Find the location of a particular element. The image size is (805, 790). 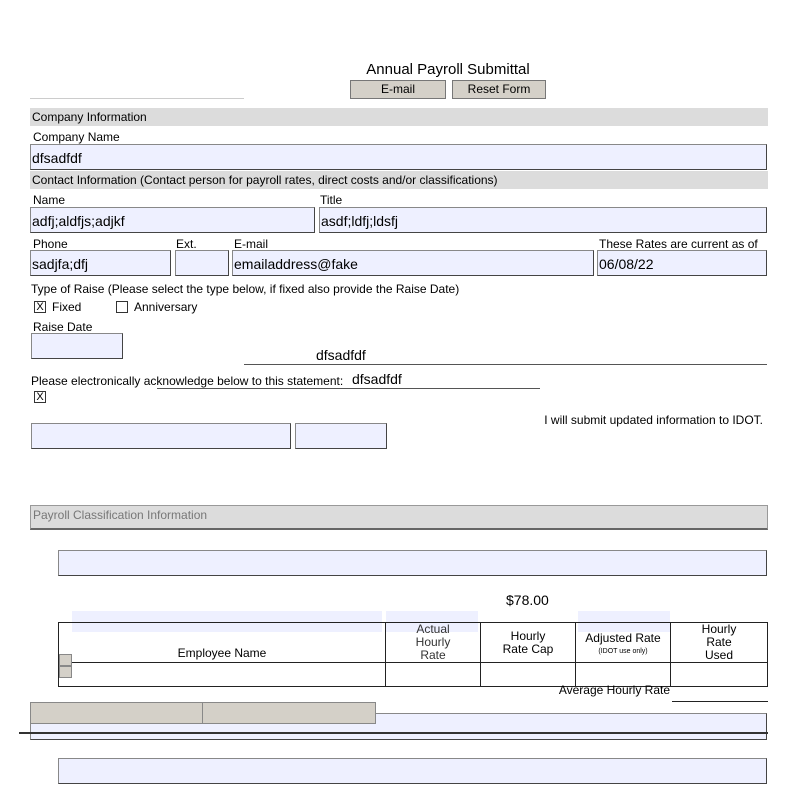

phone-label: Phone is located at coordinates (50, 244).